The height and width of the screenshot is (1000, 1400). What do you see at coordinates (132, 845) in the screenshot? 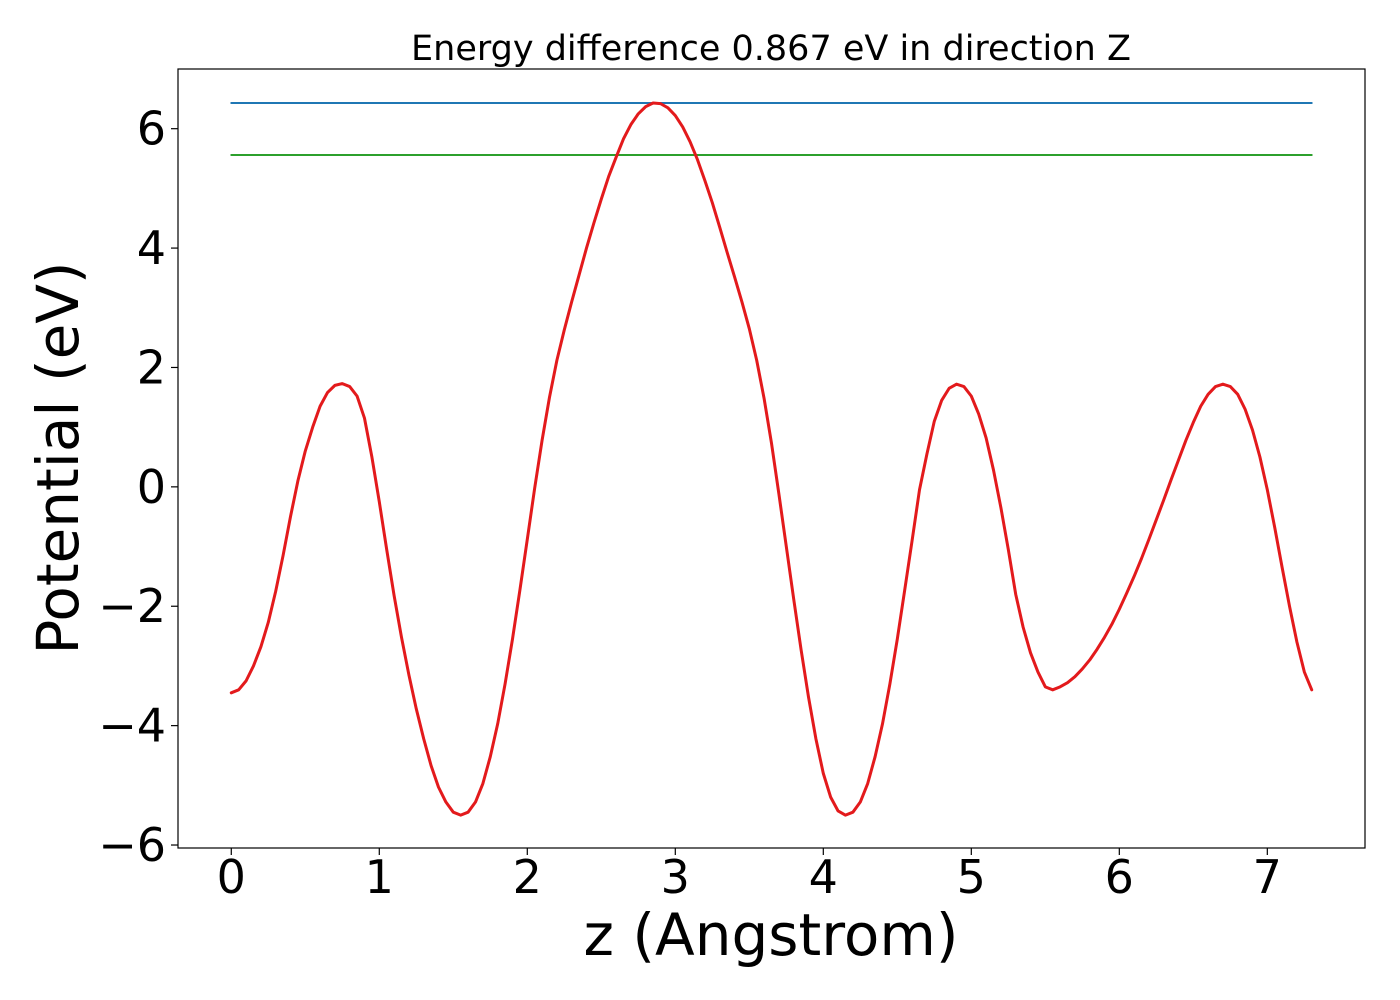
I see `y-tick-label-0: −6` at bounding box center [132, 845].